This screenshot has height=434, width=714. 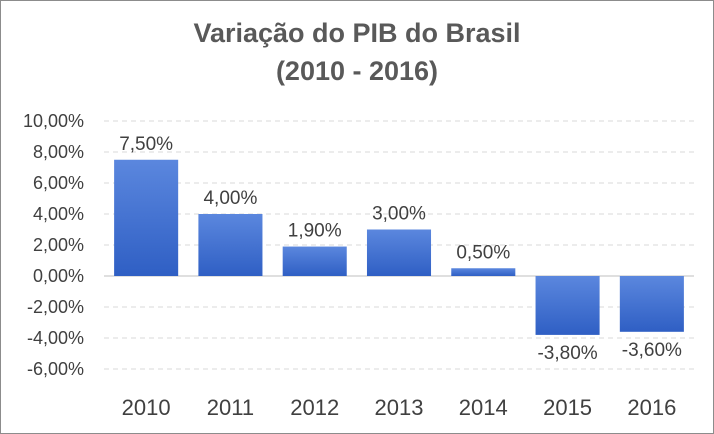 What do you see at coordinates (58, 214) in the screenshot?
I see `y-tick-label: 4,00%` at bounding box center [58, 214].